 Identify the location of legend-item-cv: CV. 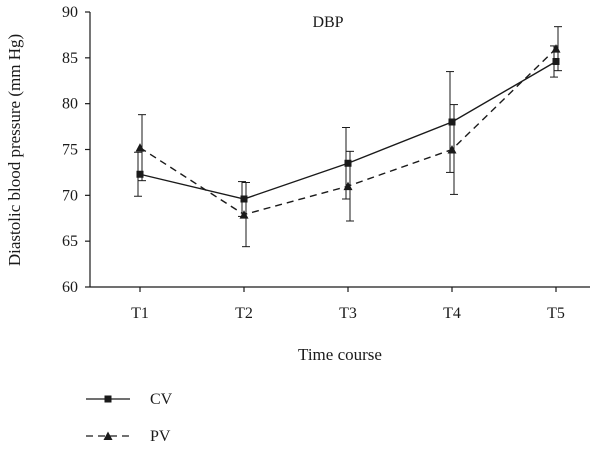
(129, 399).